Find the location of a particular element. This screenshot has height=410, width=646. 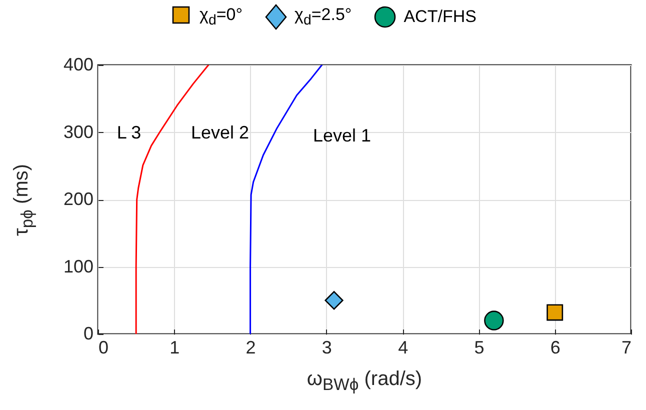

x-tick-label: 6 is located at coordinates (555, 348).